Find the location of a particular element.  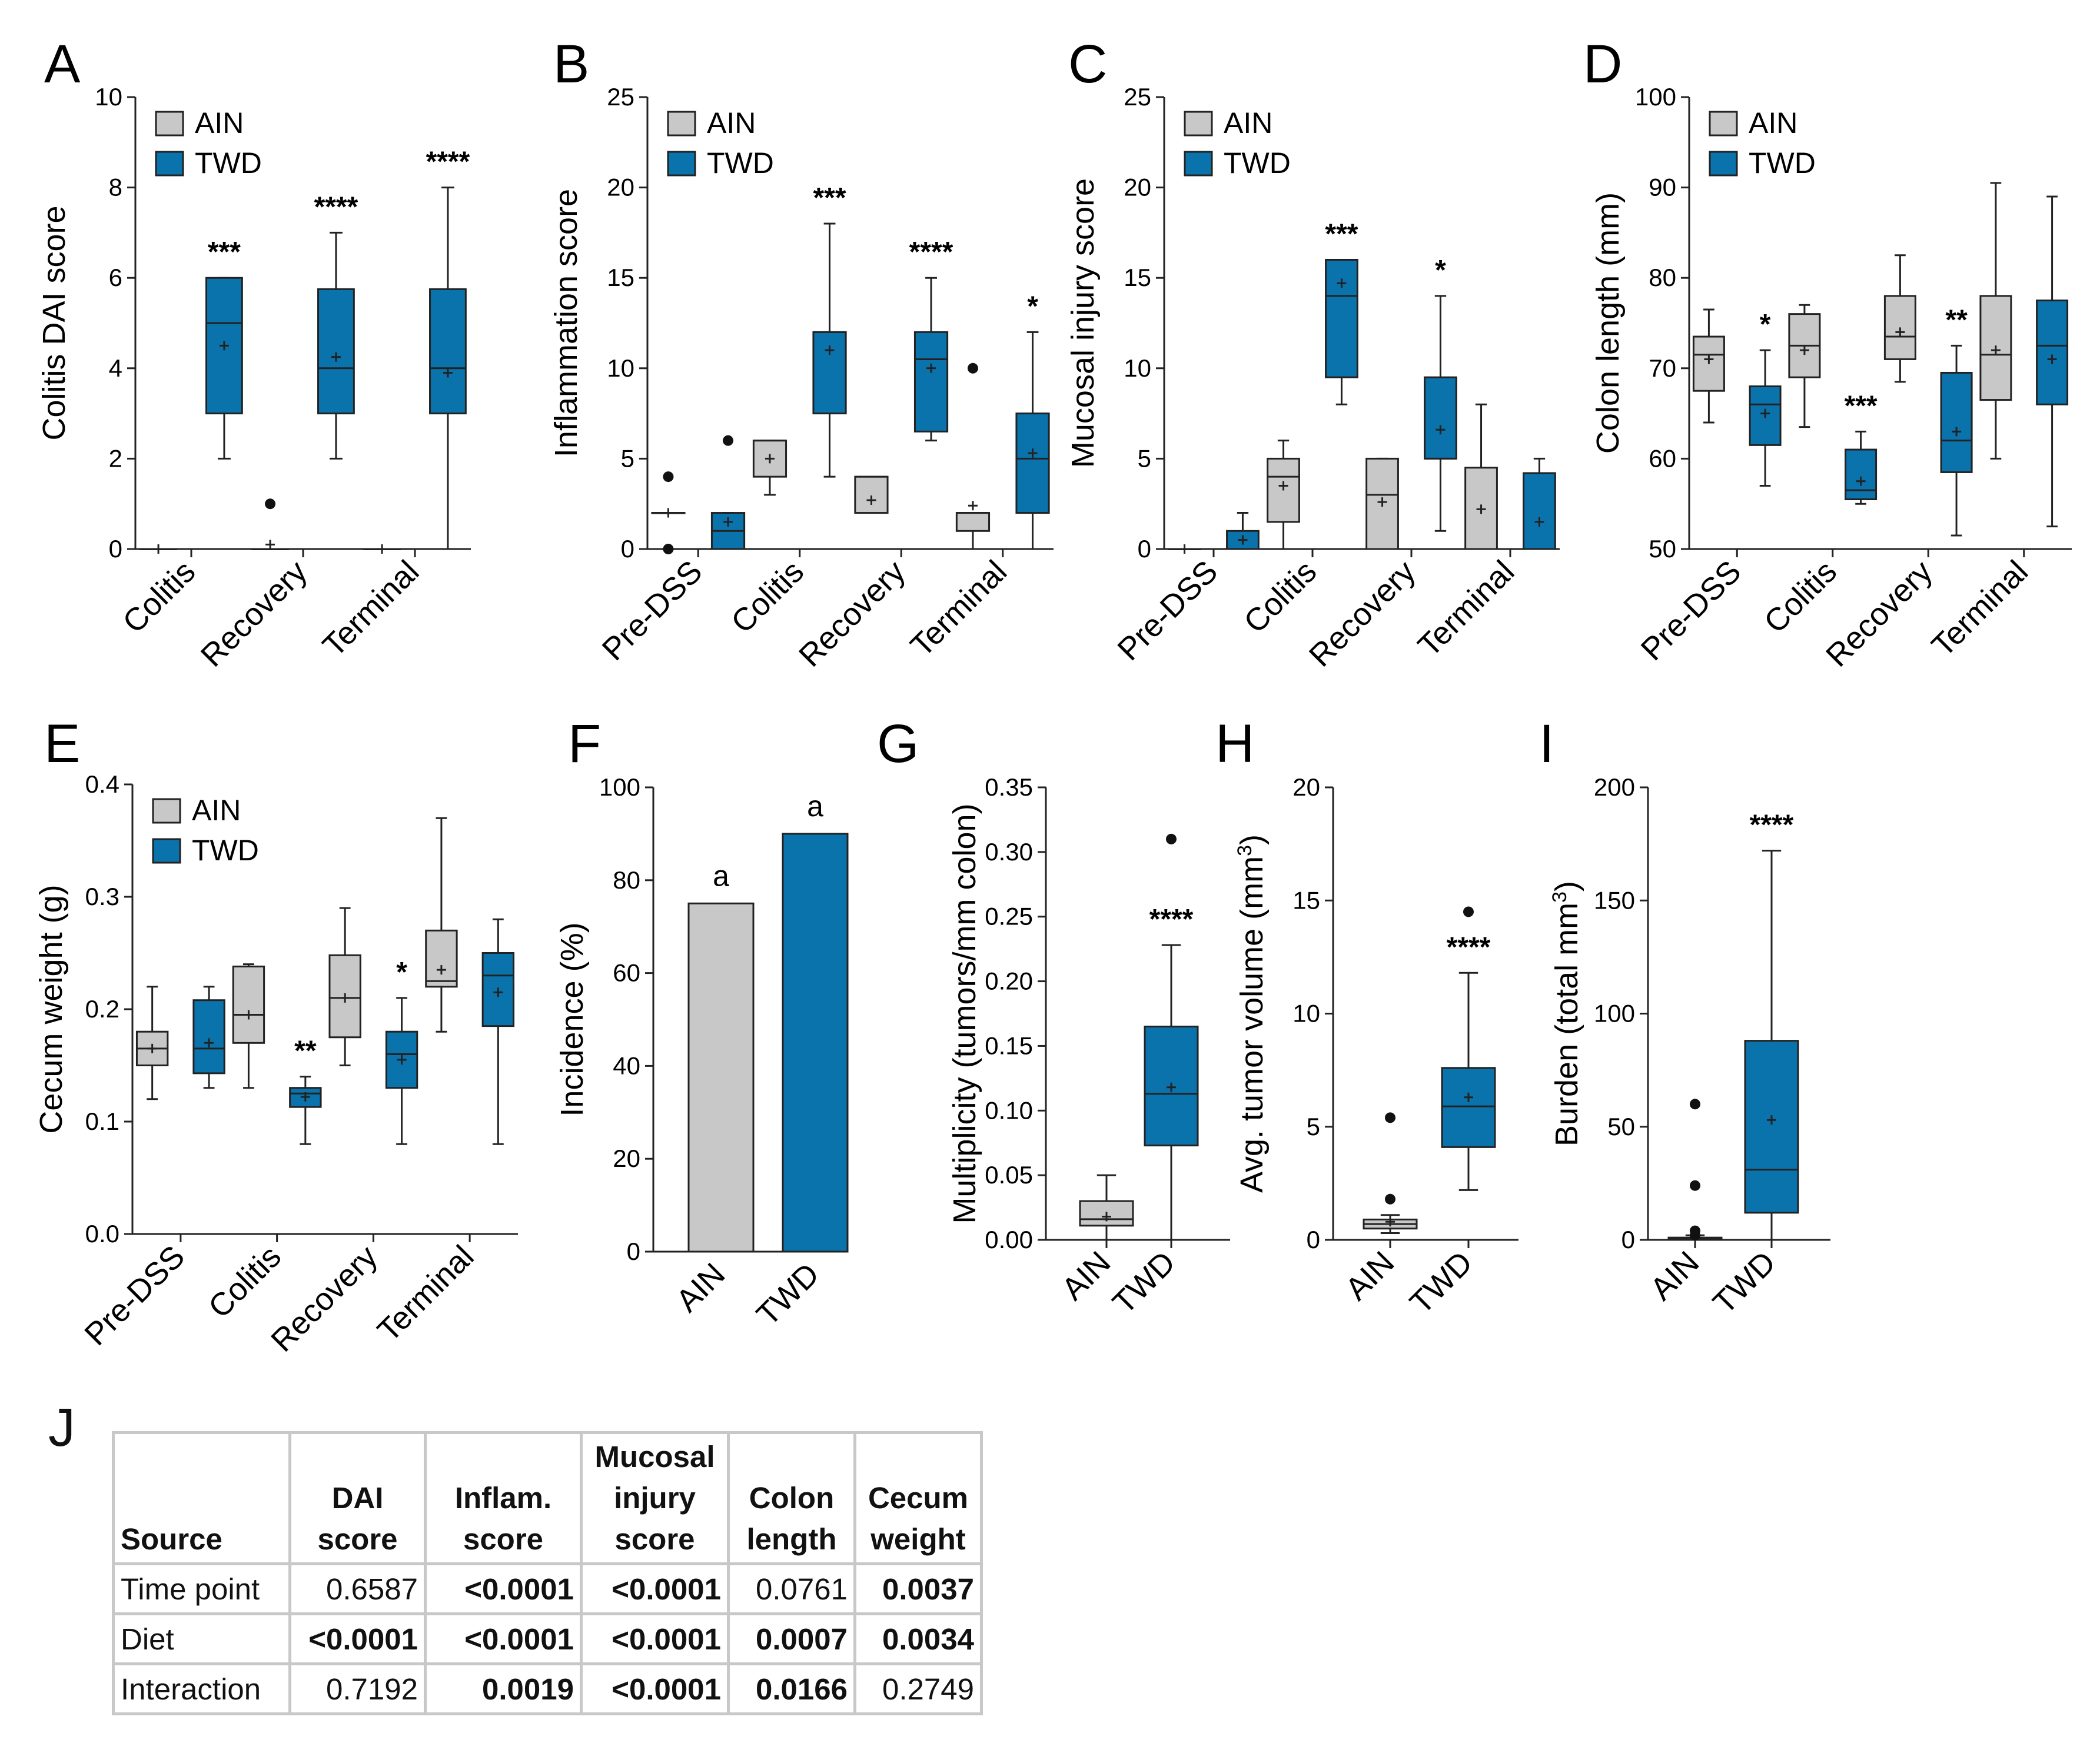

y-tick-label: 0.1 is located at coordinates (102, 1121).